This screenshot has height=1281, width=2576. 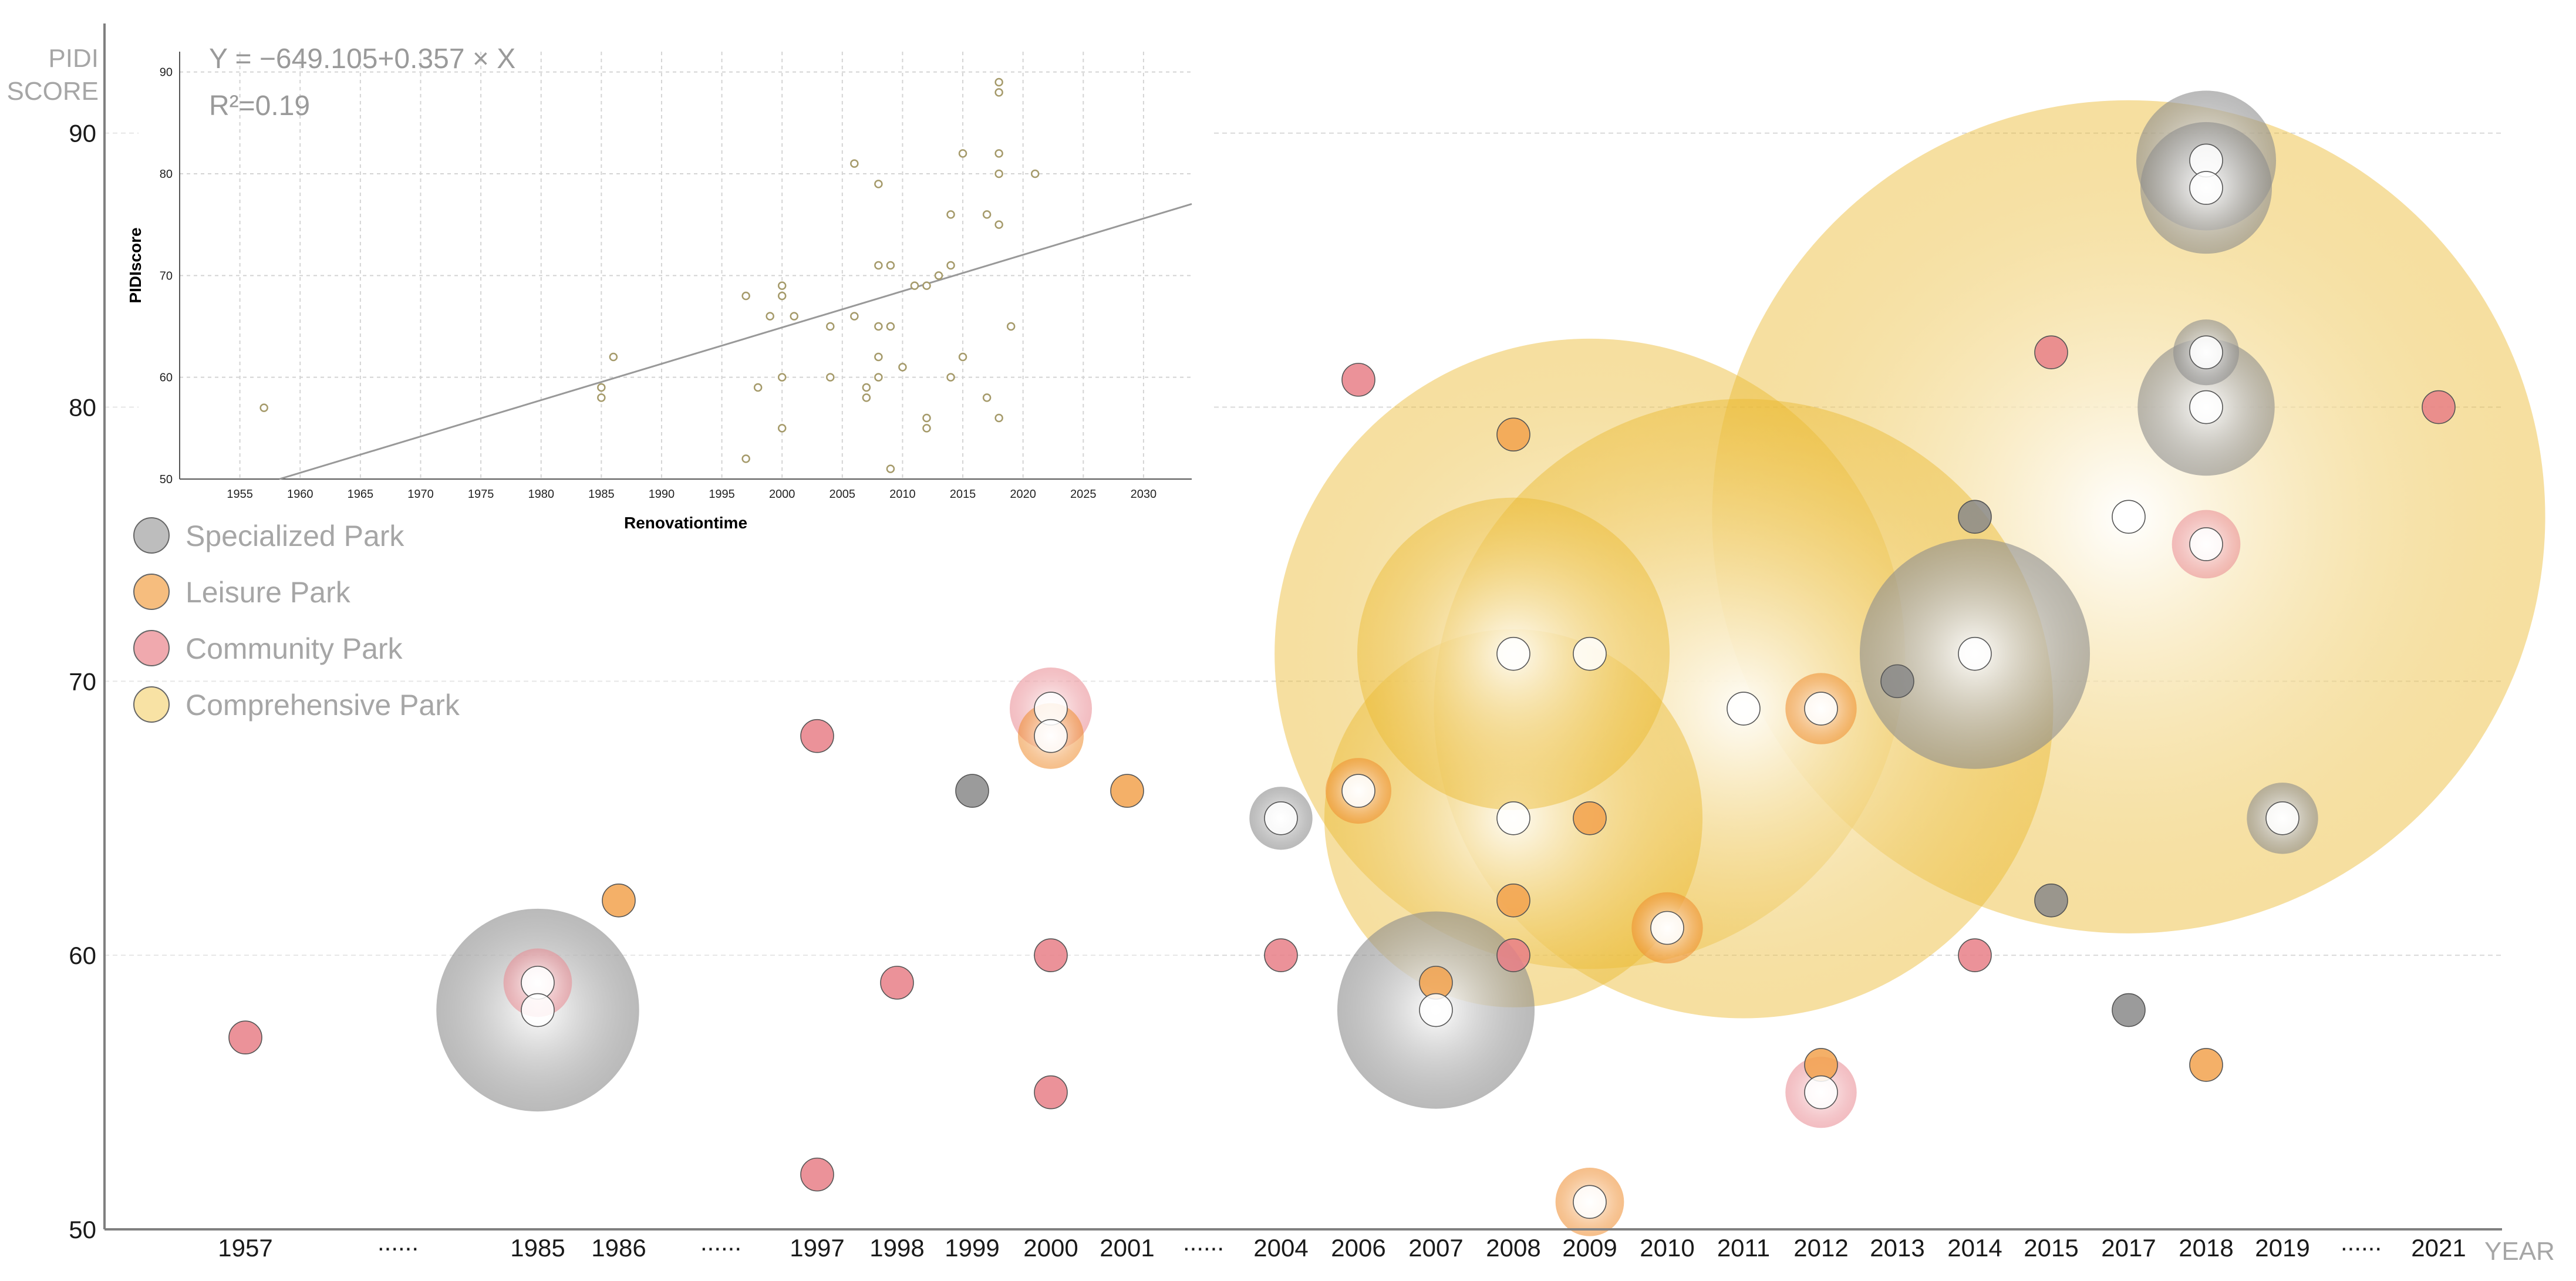 What do you see at coordinates (1280, 1248) in the screenshot?
I see `x-tick-label: 2004` at bounding box center [1280, 1248].